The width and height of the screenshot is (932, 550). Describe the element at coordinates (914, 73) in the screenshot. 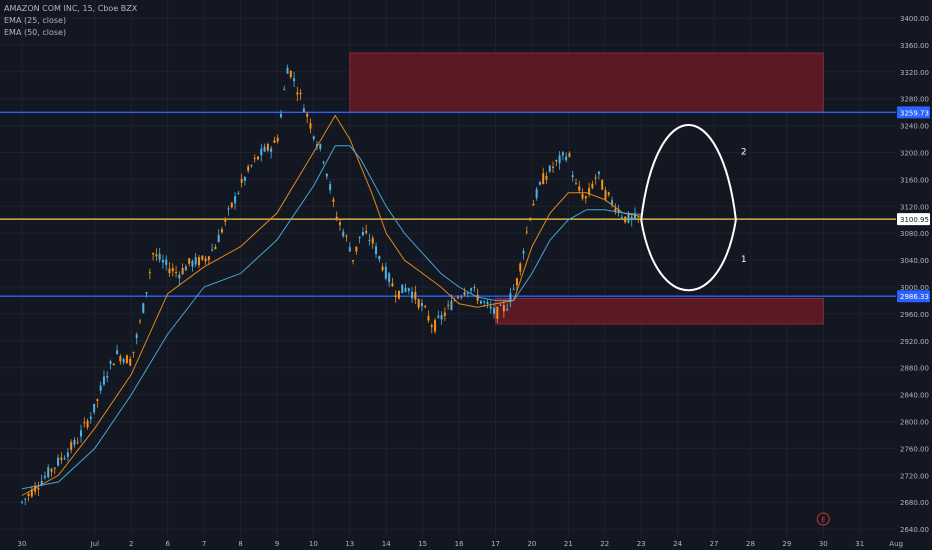

I see `price-tick-label: 3320.00` at that location.